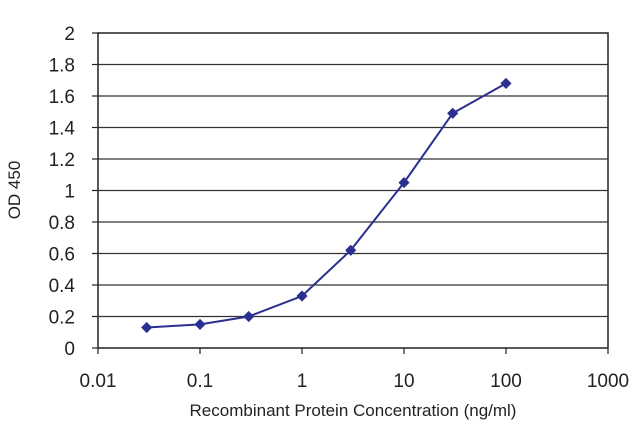  Describe the element at coordinates (69, 349) in the screenshot. I see `y-tick-label: 0` at that location.